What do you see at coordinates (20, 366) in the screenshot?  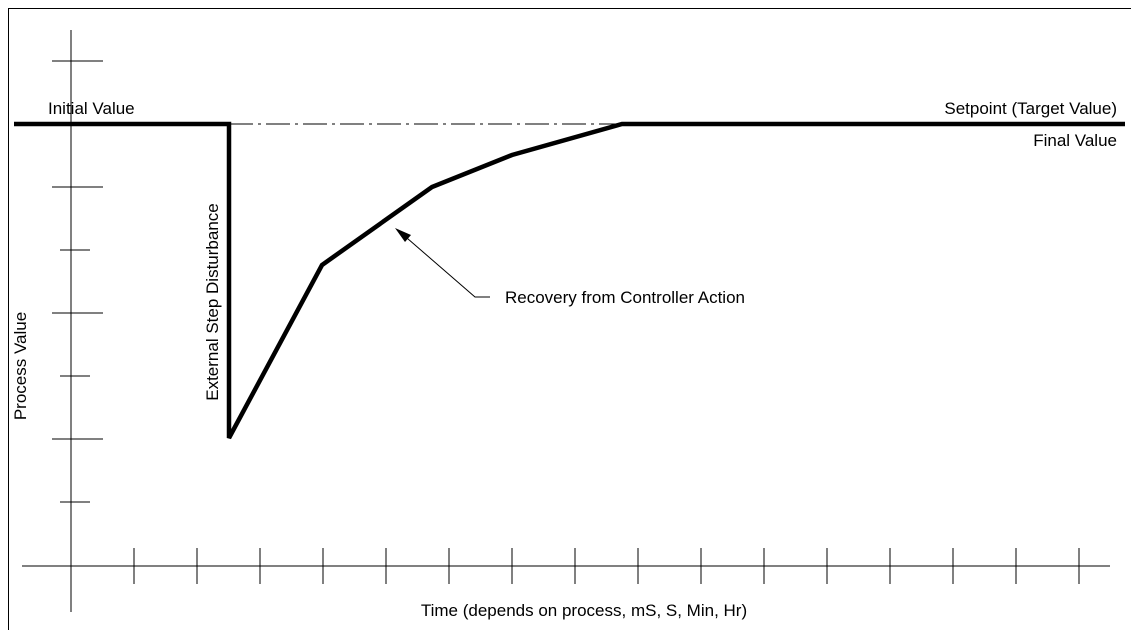 I see `axis-label: Process Value` at bounding box center [20, 366].